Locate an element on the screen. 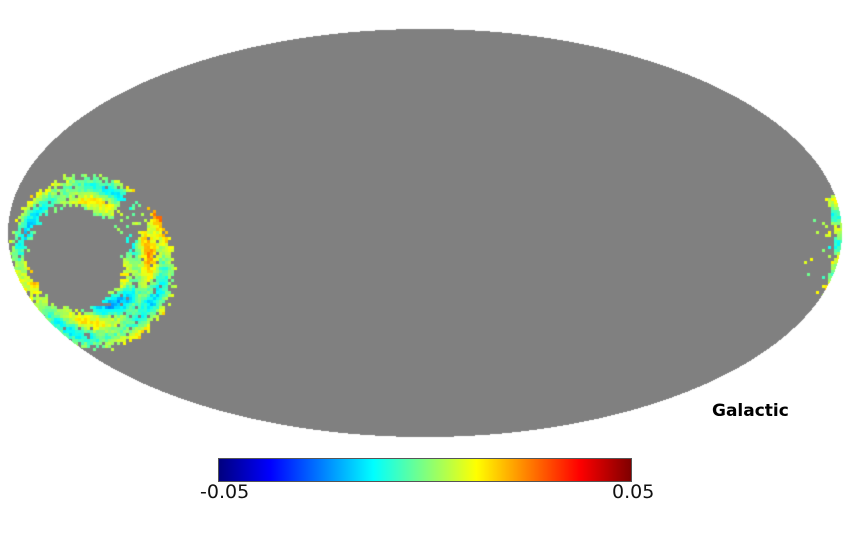 The image size is (850, 540). colorbar-max-label: 0.05 is located at coordinates (633, 492).